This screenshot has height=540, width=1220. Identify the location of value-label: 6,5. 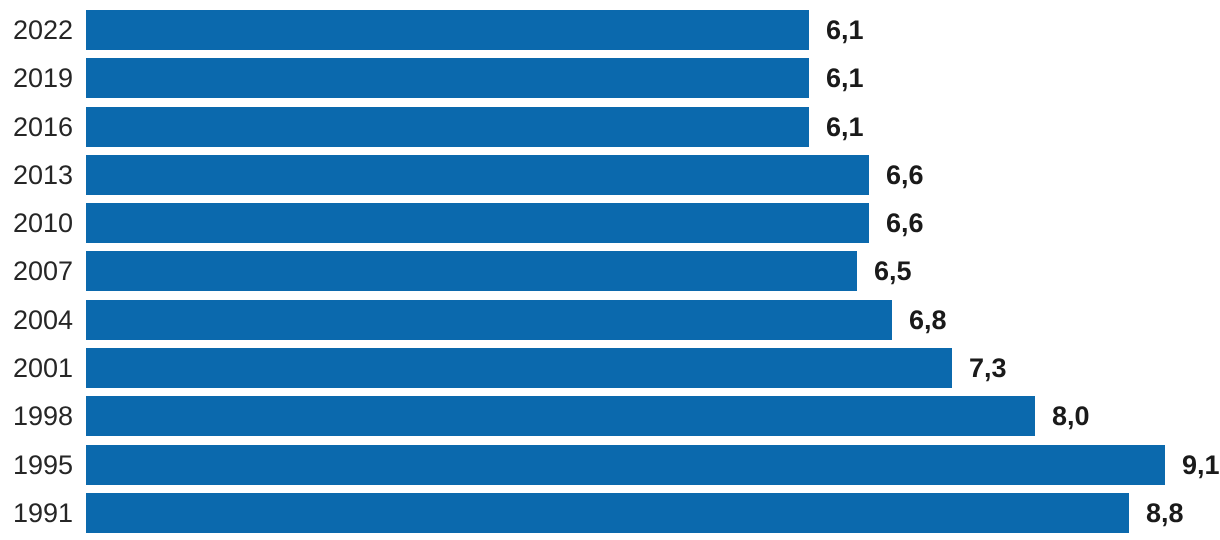
(893, 271).